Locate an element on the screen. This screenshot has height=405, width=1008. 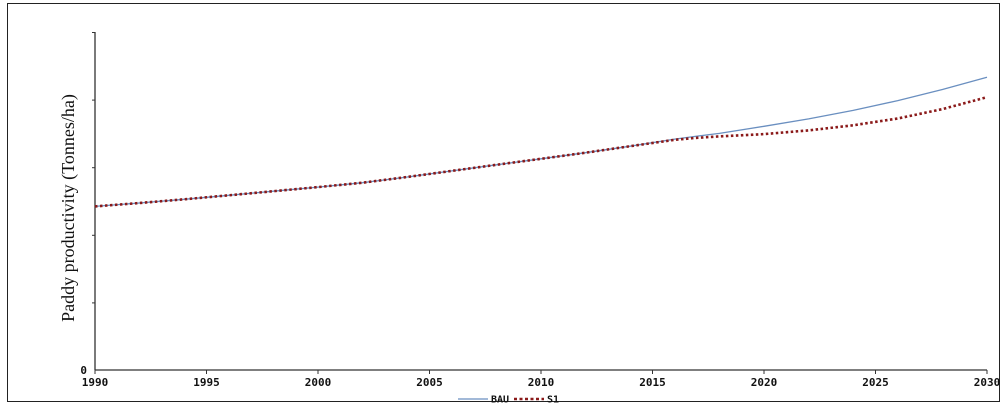
y-axis-label: Paddy productivity (Tonnes/ha) is located at coordinates (68, 208).